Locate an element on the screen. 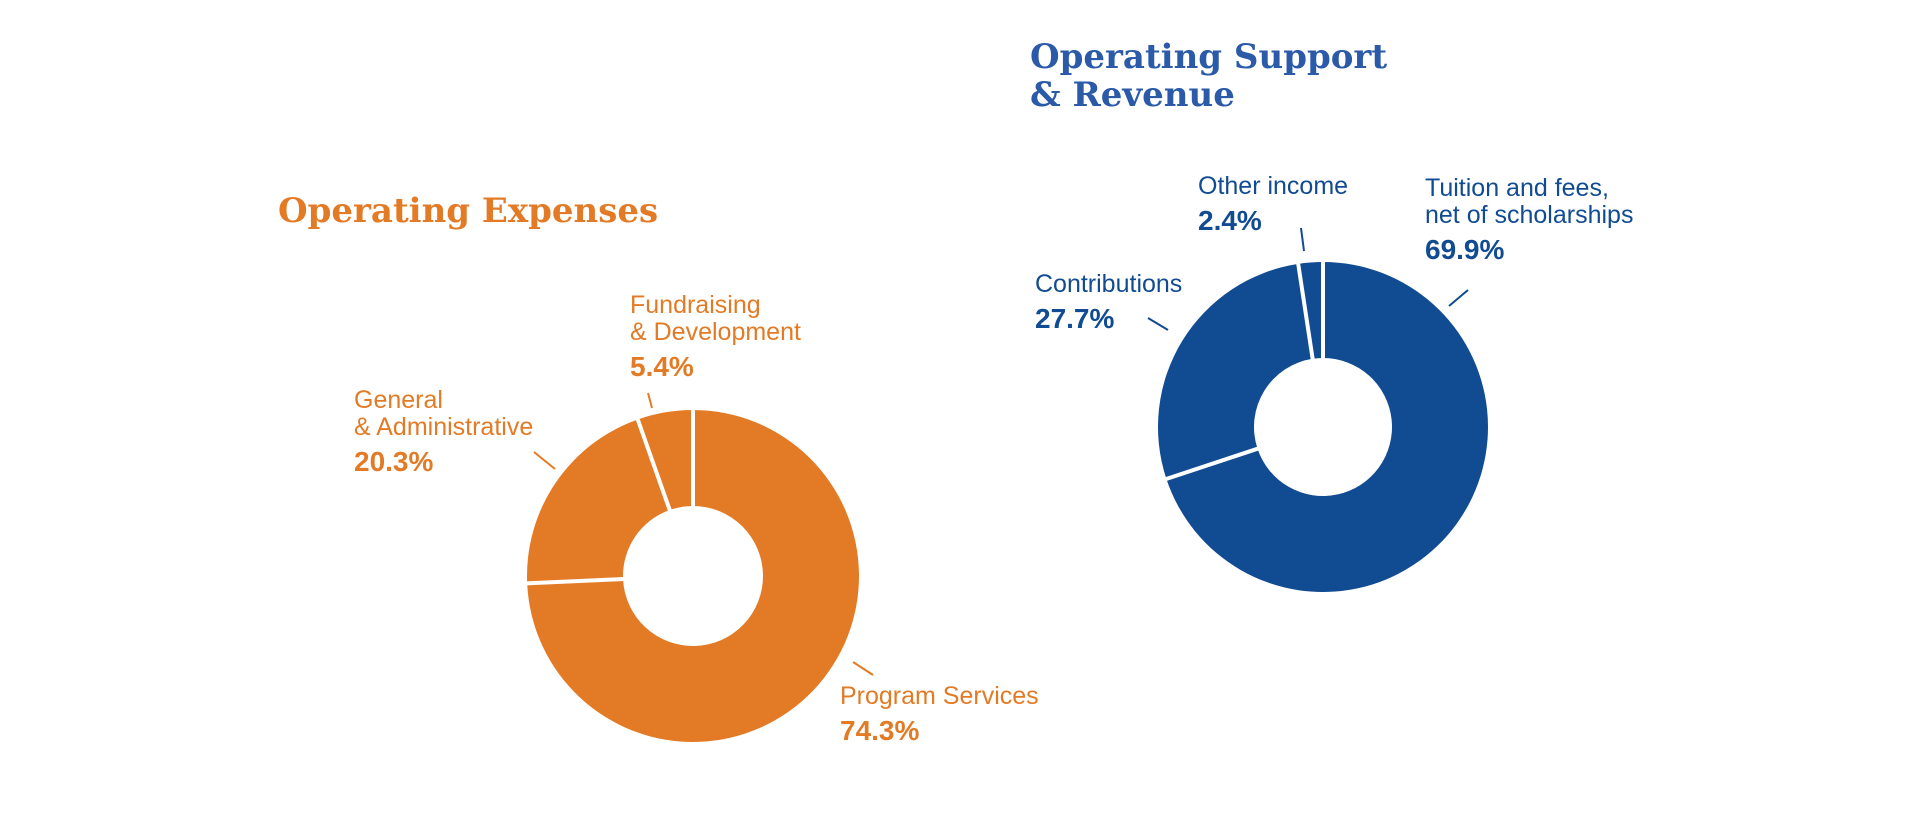  slice-label-line: Other income is located at coordinates (1273, 186).